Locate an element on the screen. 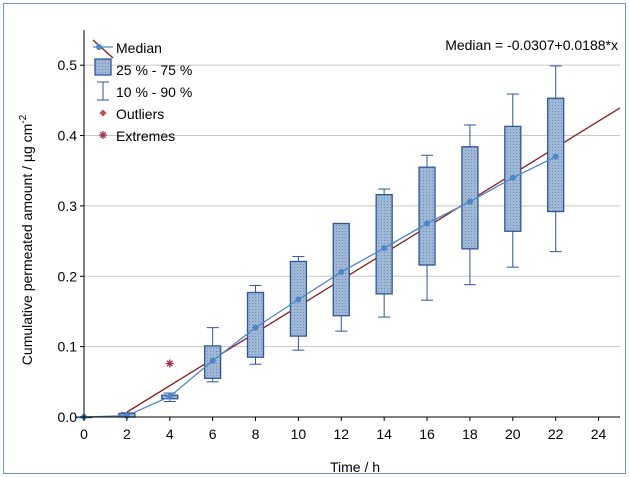 The image size is (629, 477). y-tick-label: 0.1 is located at coordinates (68, 347).